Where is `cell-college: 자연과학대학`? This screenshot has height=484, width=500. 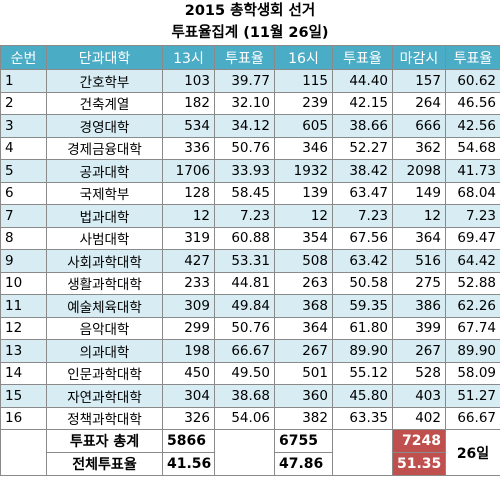 cell-college: 자연과학대학 is located at coordinates (104, 396).